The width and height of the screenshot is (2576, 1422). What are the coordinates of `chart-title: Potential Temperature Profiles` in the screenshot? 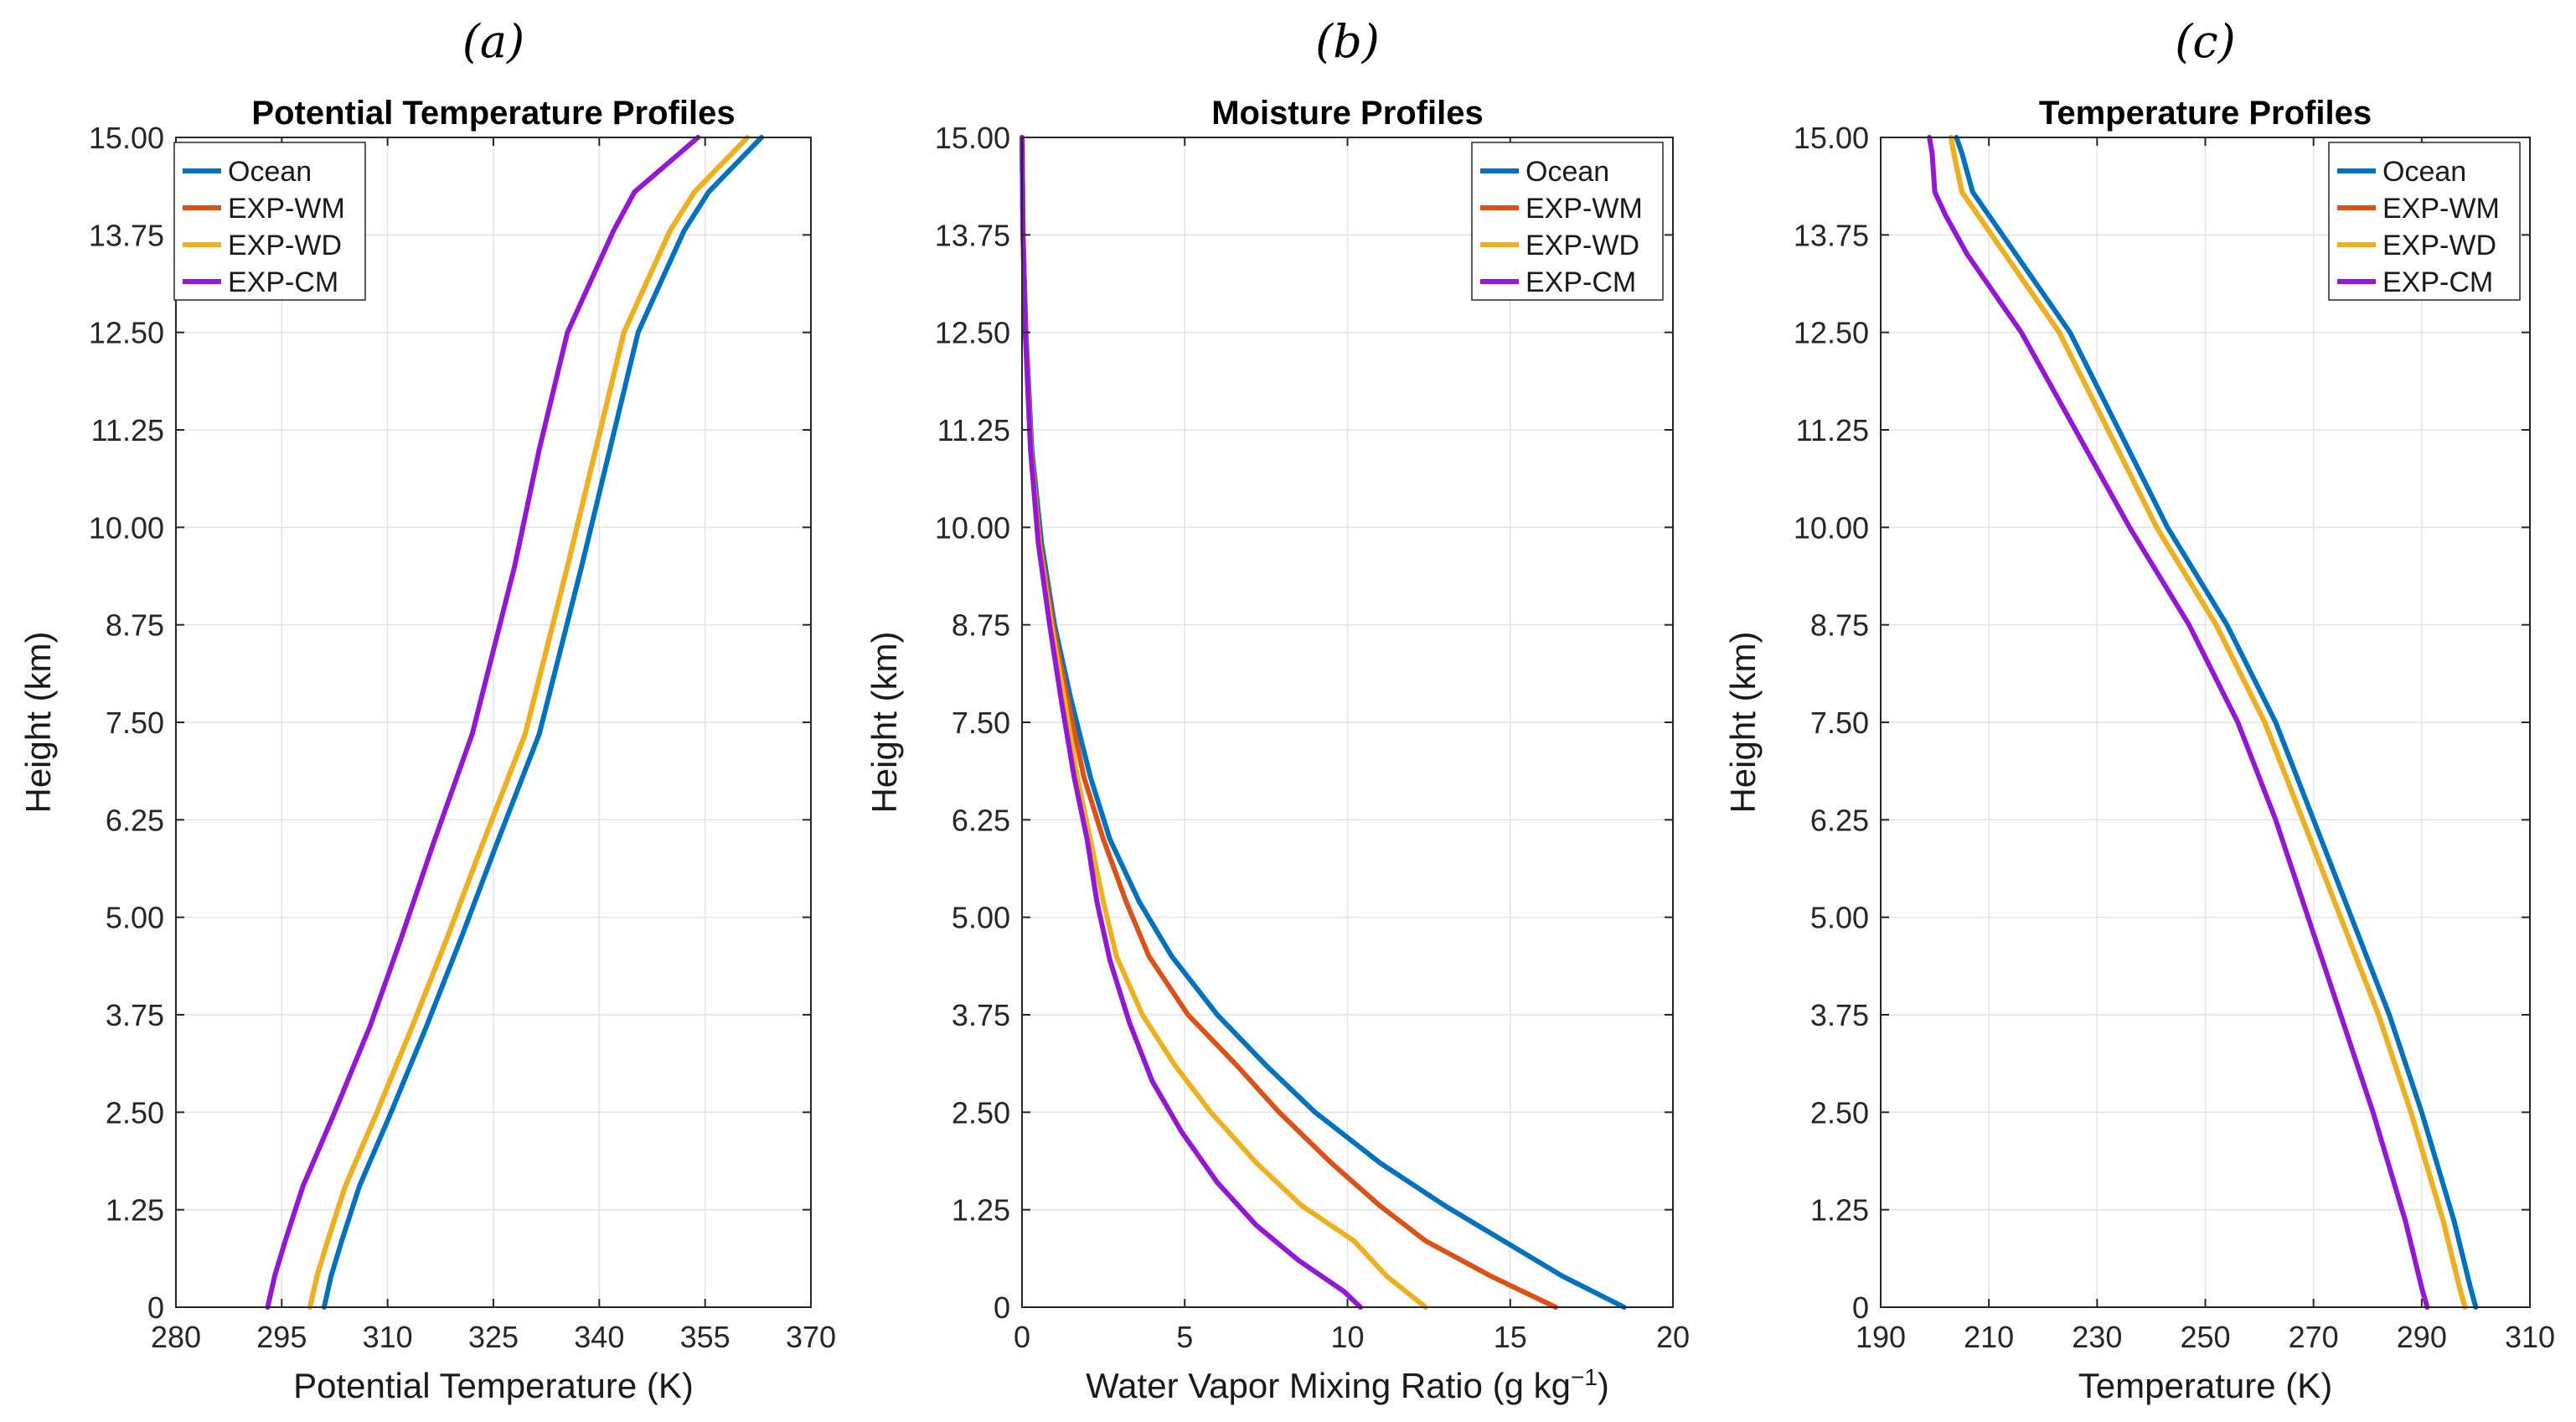 It's located at (493, 114).